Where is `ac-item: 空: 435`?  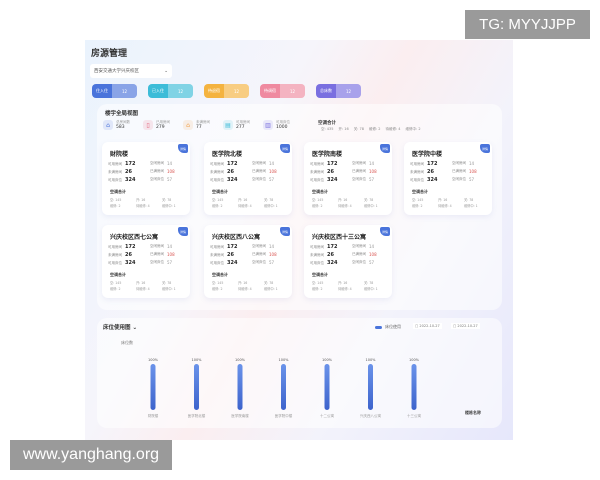
ac-item: 空: 435 is located at coordinates (327, 129).